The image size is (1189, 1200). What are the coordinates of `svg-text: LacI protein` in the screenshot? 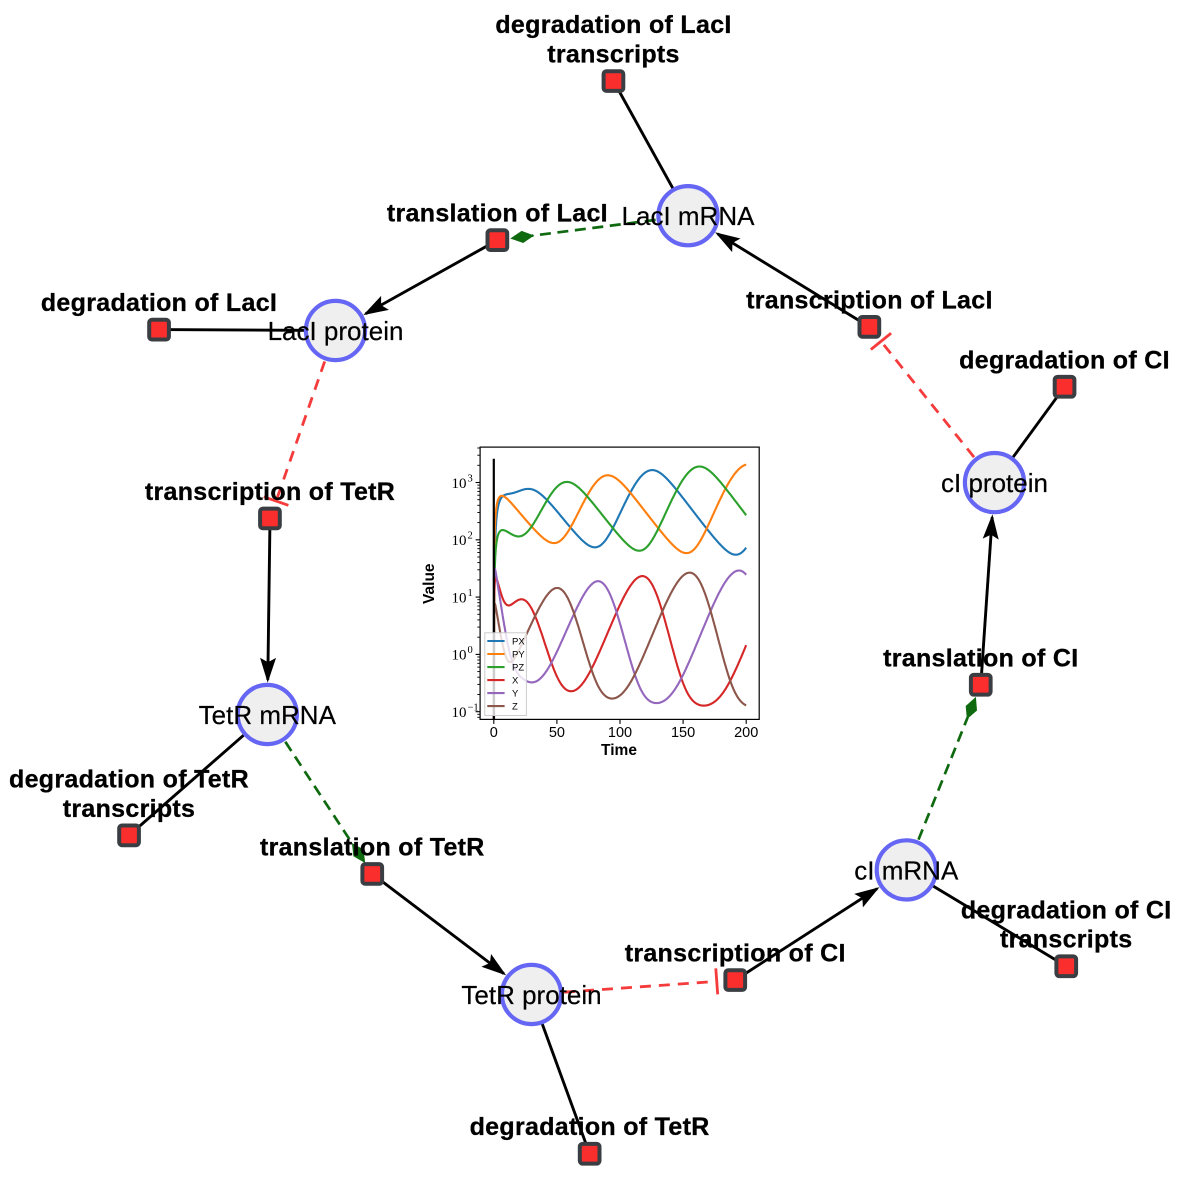 It's located at (336, 331).